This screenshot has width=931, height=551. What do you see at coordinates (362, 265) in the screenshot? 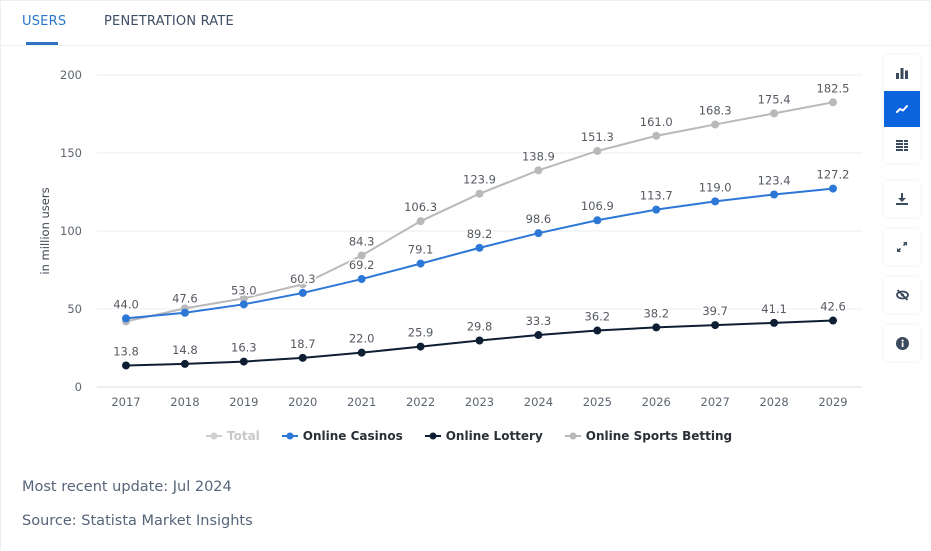
I see `data-label-online-casinos-2021: 69.2` at bounding box center [362, 265].